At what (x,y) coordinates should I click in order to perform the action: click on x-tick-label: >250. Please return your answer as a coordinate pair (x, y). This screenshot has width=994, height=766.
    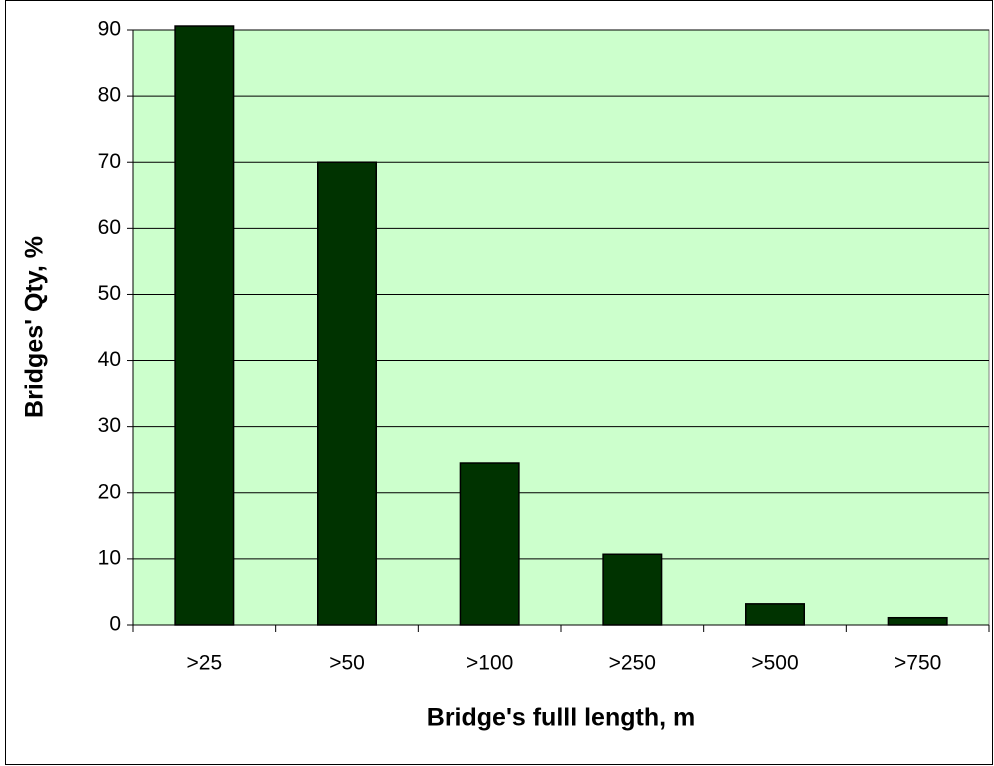
    Looking at the image, I should click on (632, 663).